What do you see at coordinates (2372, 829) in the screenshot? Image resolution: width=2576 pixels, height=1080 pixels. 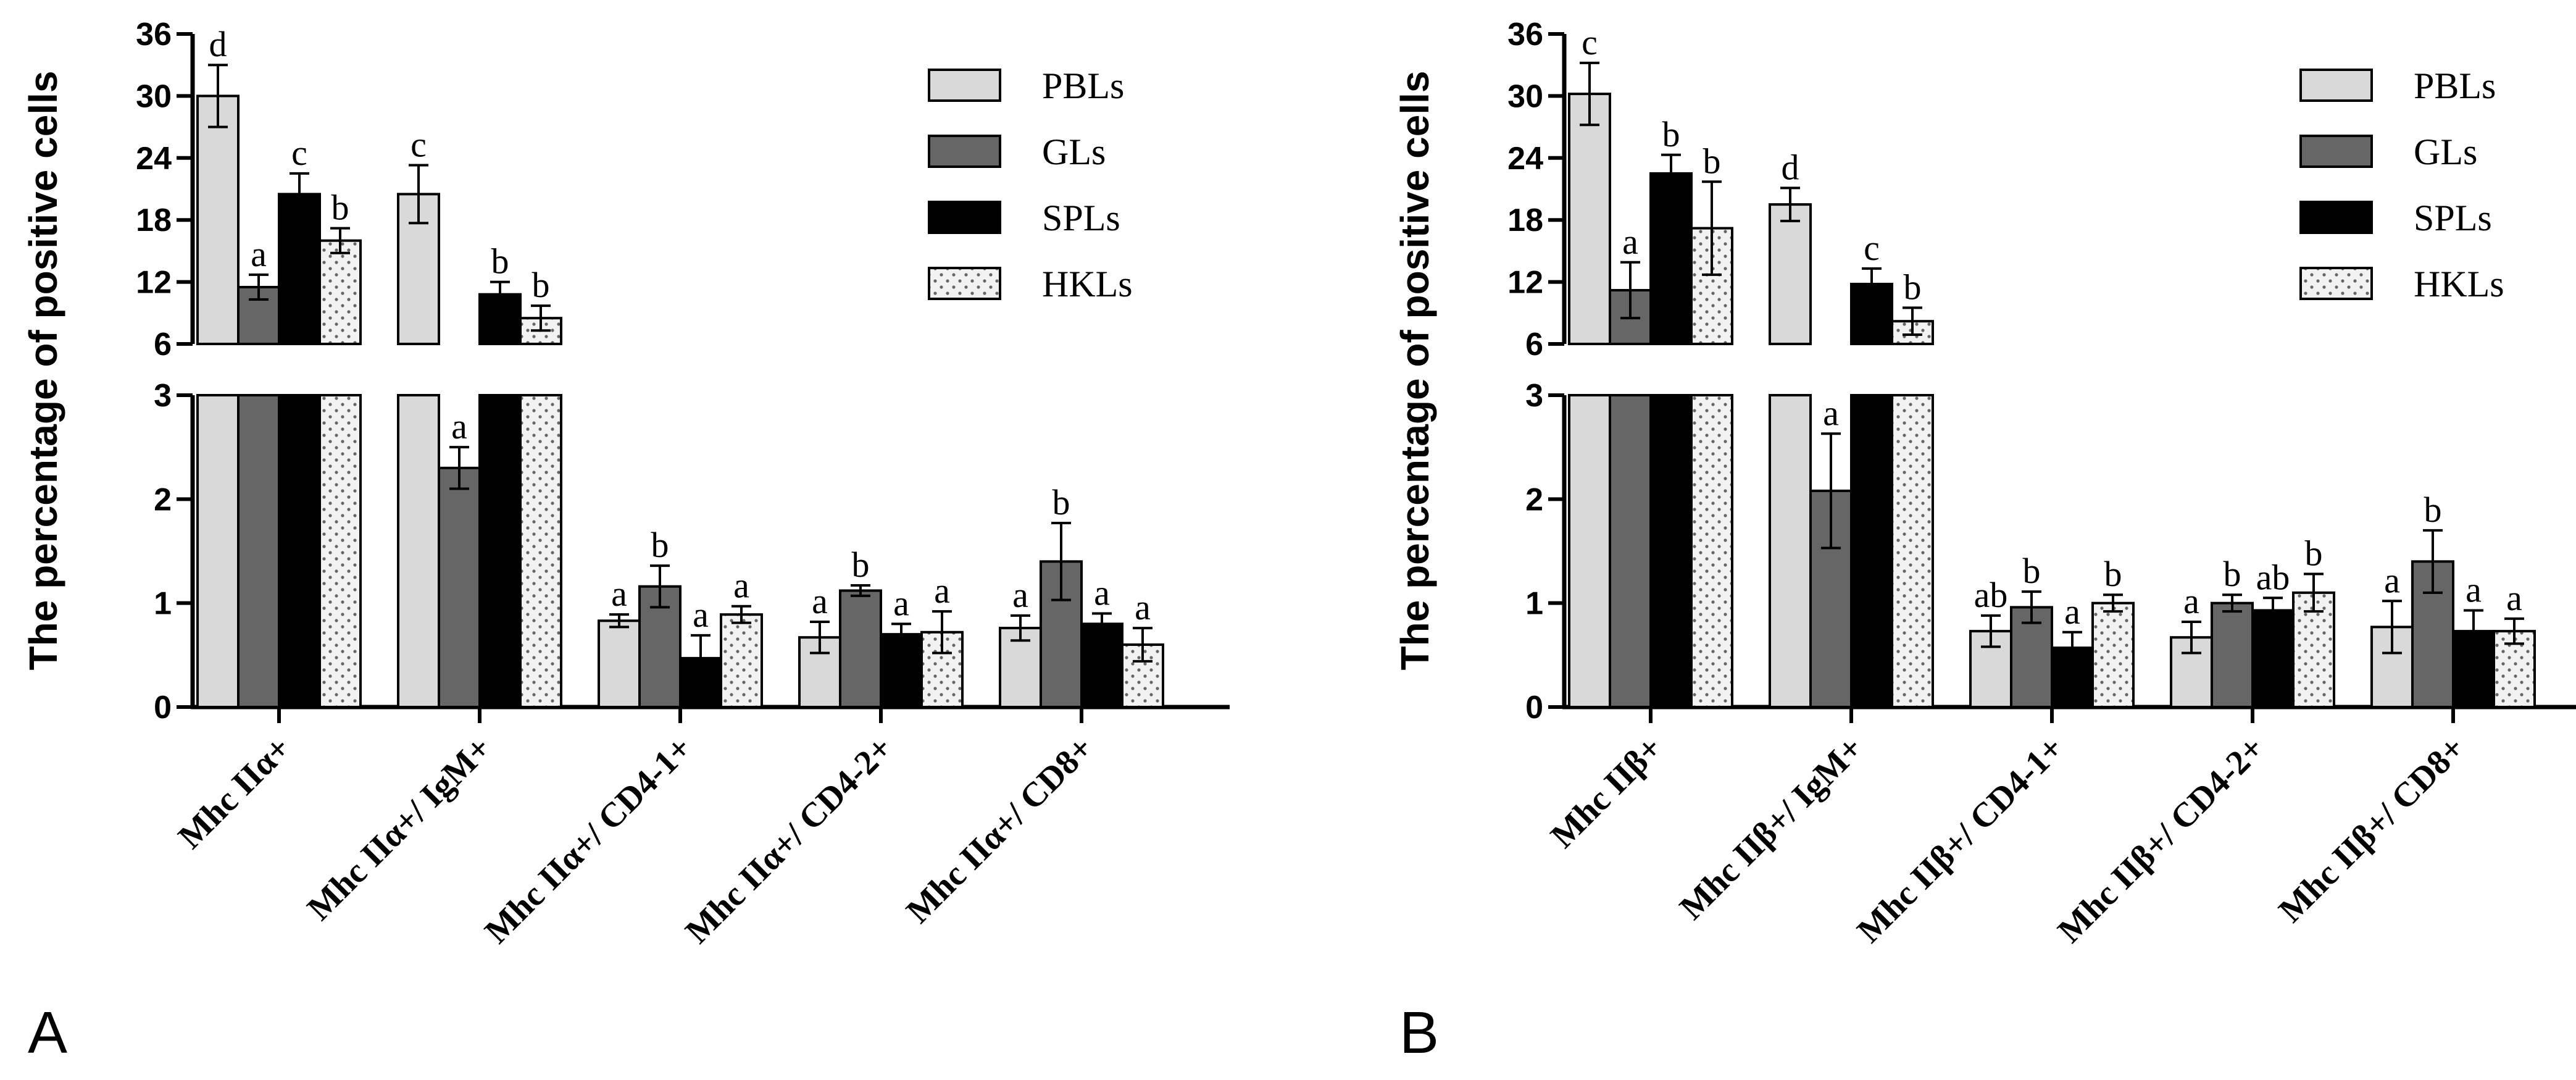 I see `category-label: Mhc IIβ+/ CD8+` at bounding box center [2372, 829].